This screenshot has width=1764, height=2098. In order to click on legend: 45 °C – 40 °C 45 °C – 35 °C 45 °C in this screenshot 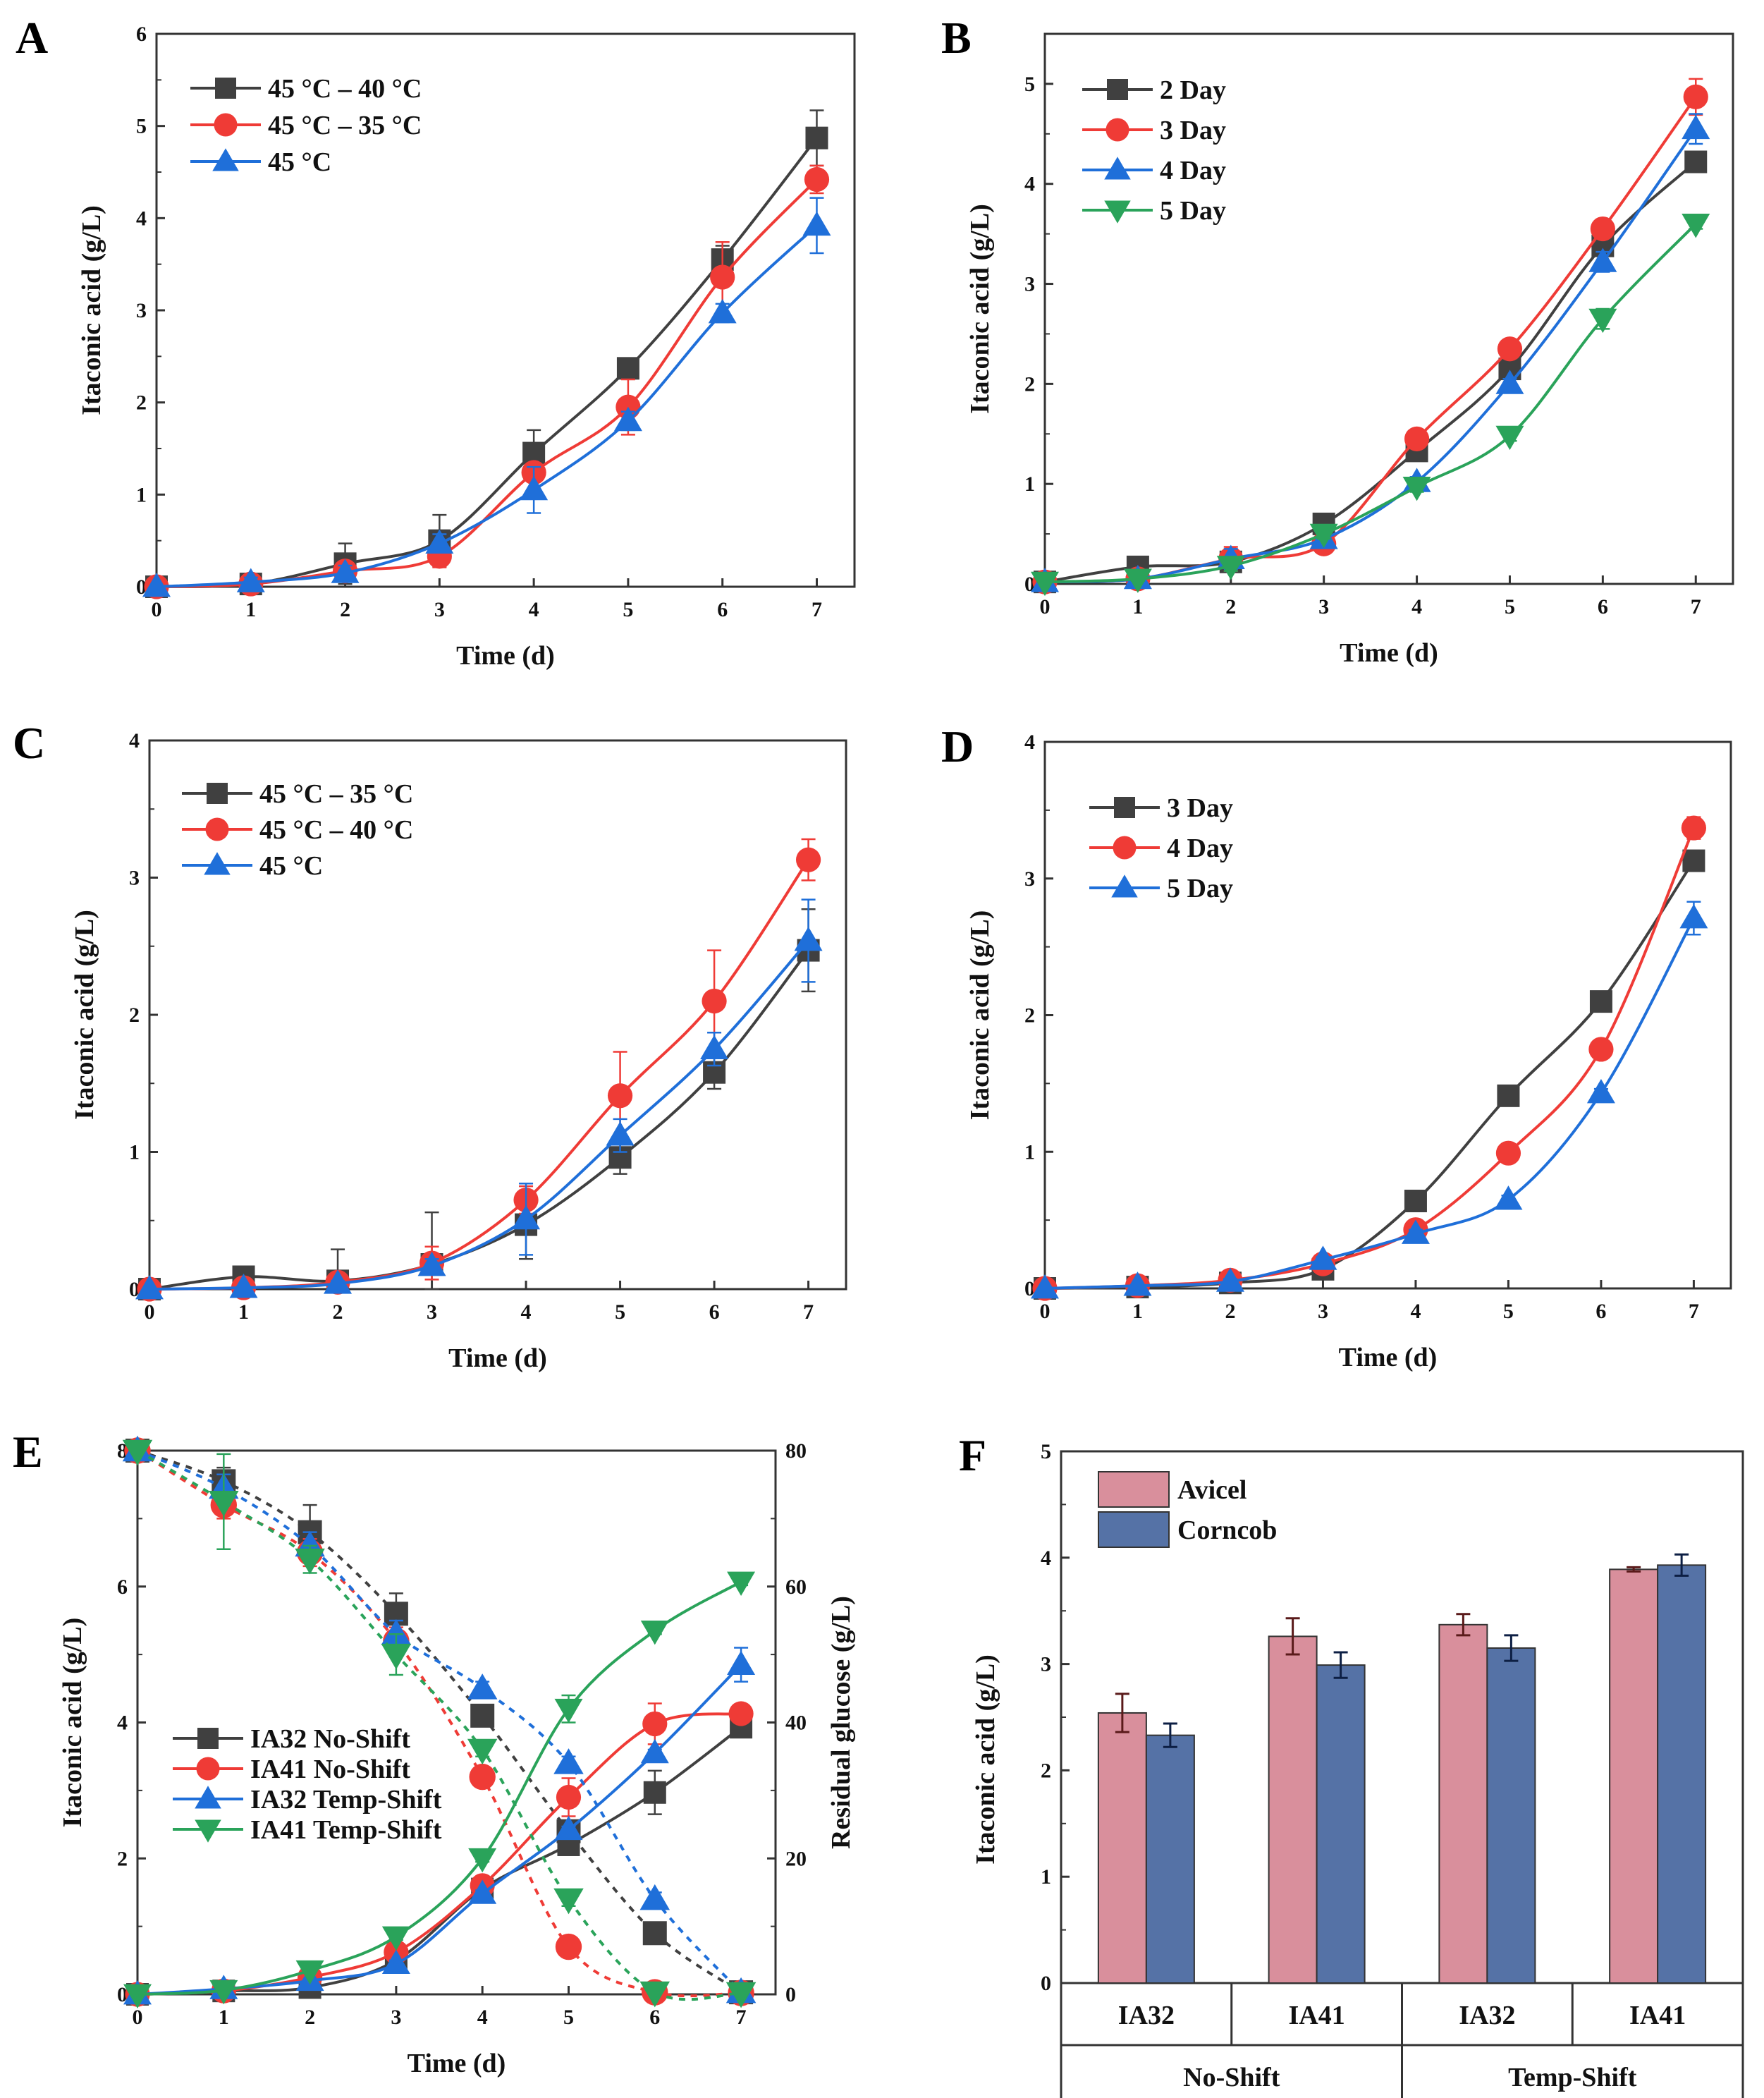, I will do `click(306, 125)`.